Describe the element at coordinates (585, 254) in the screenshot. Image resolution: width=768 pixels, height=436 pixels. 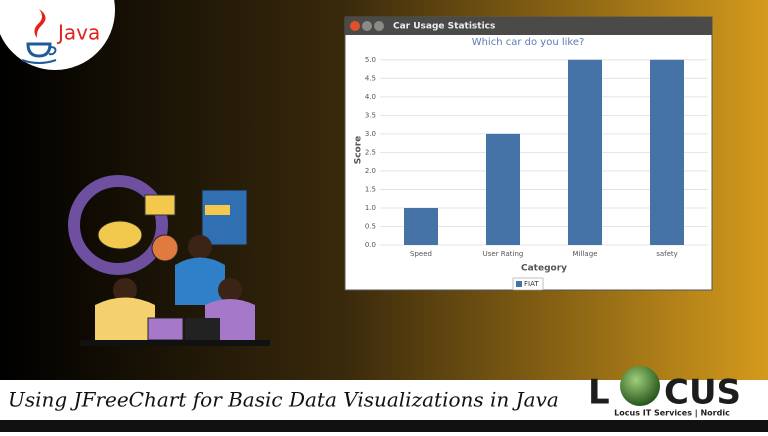
I see `x-tick-label: Millage` at that location.